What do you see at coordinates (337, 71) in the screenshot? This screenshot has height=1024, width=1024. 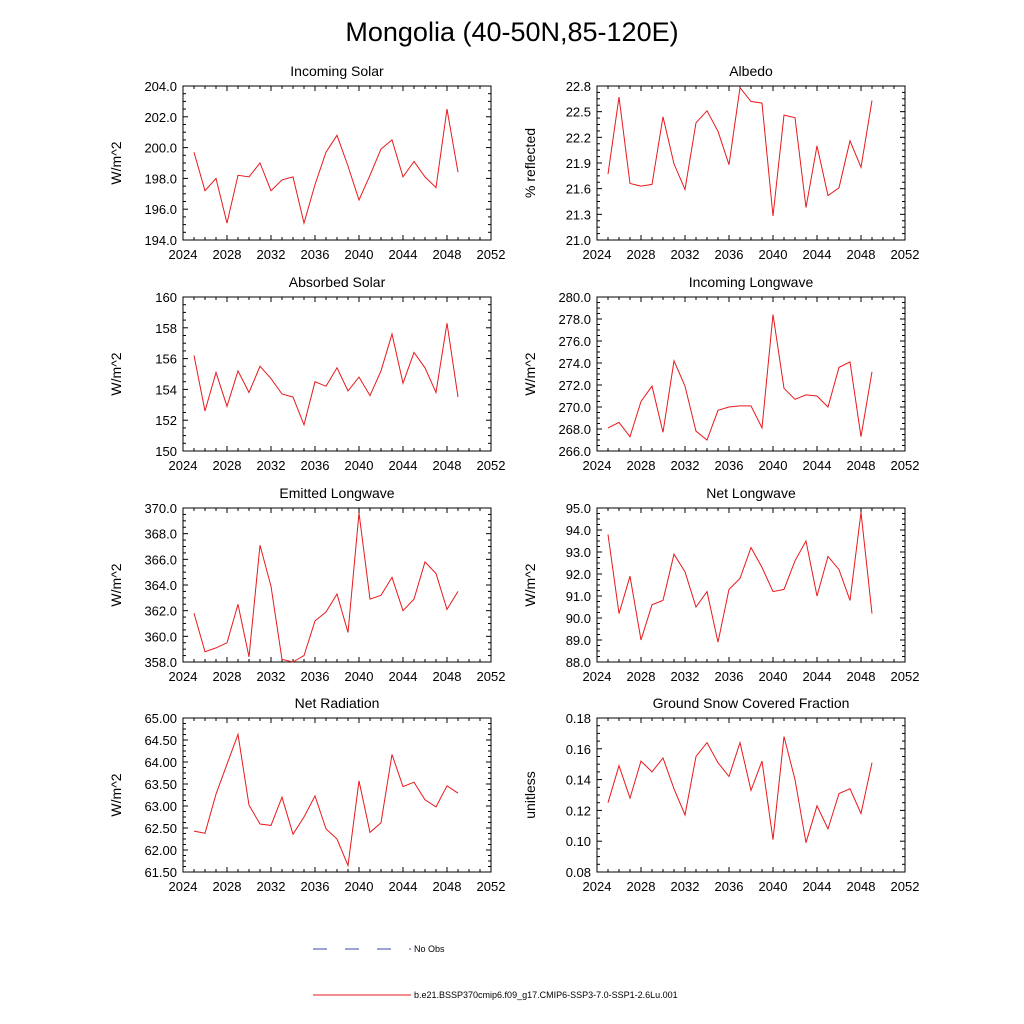 I see `chart-title: Incoming Solar` at bounding box center [337, 71].